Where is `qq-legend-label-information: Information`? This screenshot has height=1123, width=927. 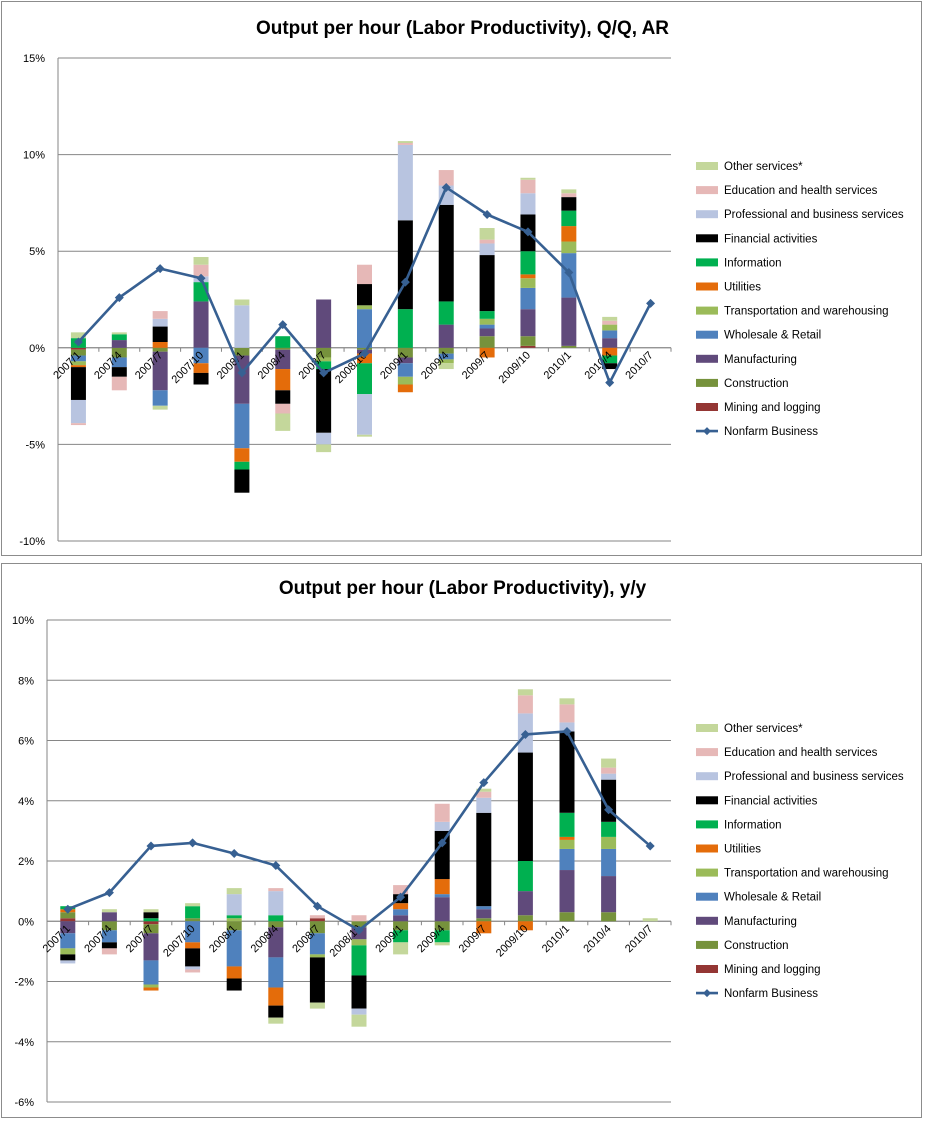
qq-legend-label-information: Information is located at coordinates (753, 263).